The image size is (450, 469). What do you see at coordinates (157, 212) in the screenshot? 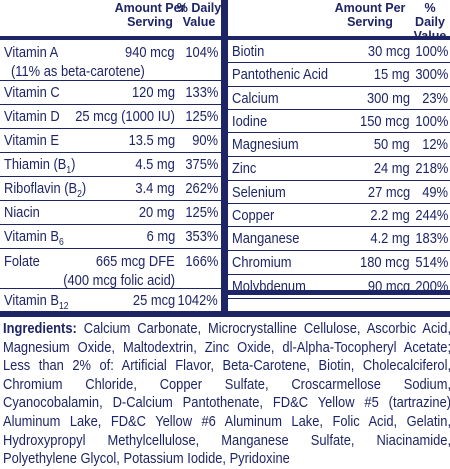
I see `nutrient-amount: 20 mg` at bounding box center [157, 212].